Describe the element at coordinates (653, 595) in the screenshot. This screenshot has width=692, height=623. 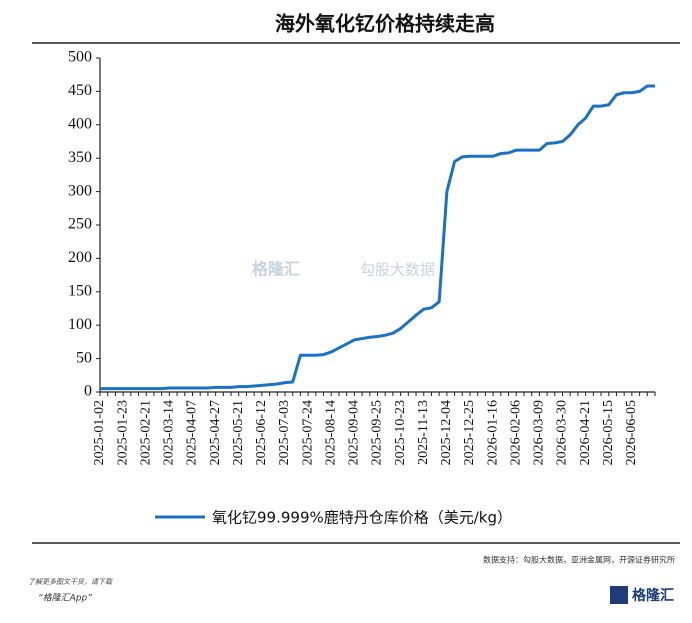
I see `logo: 格隆汇` at that location.